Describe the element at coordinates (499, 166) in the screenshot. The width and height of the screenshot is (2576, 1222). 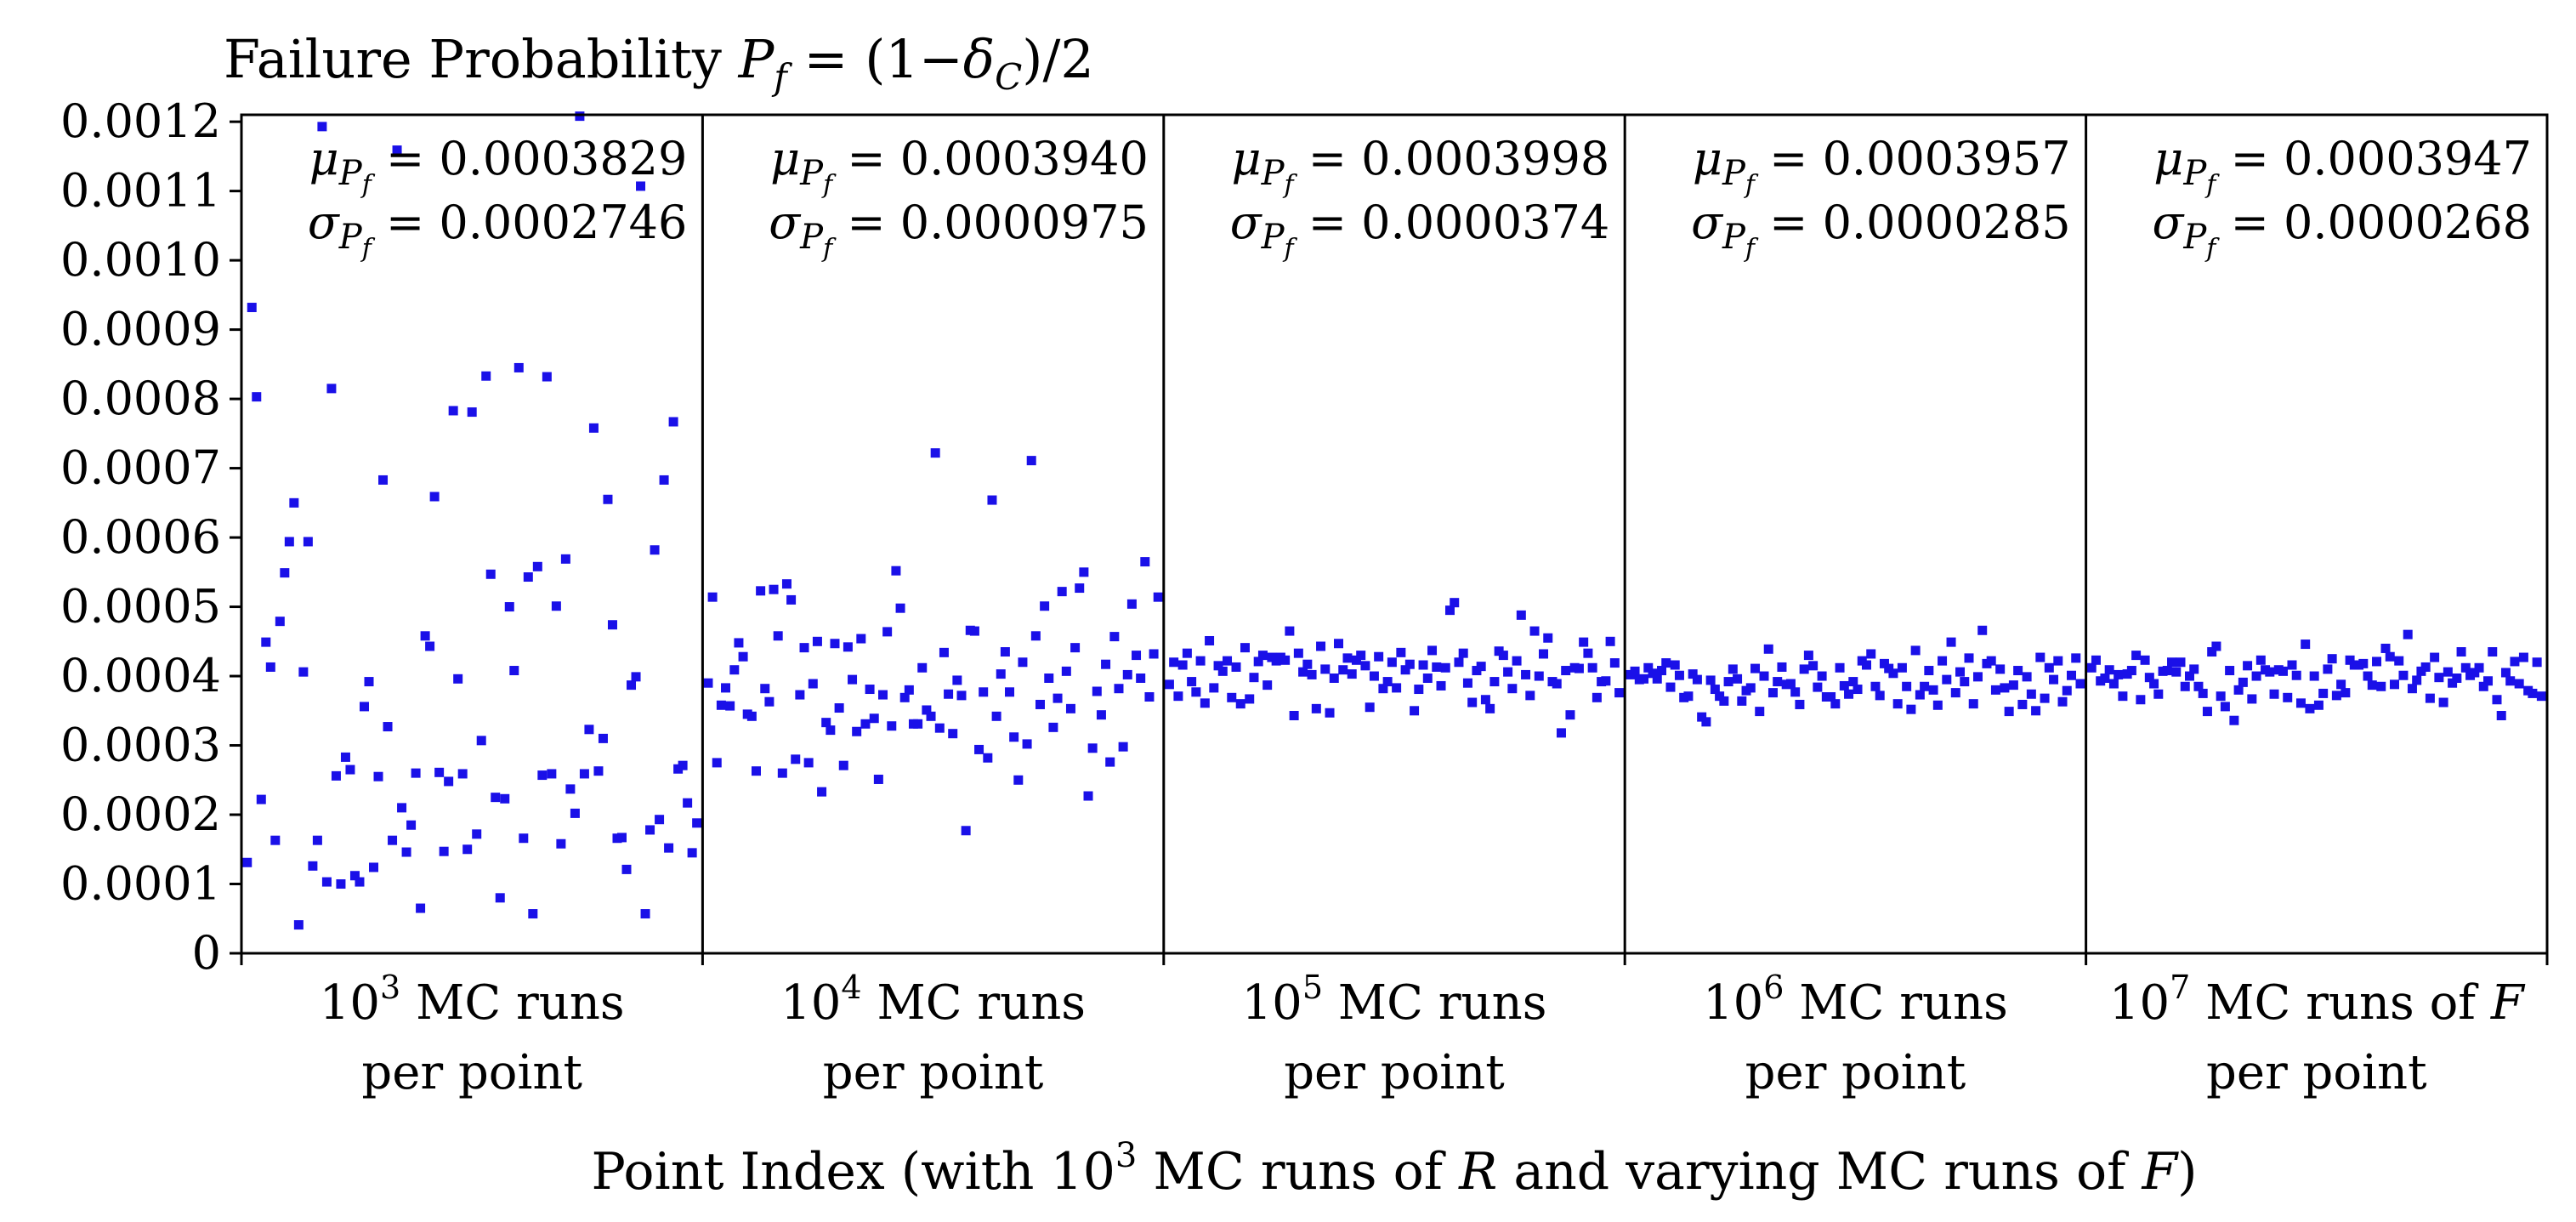
I see `mean-annotation: μPf = 0.0003829` at that location.